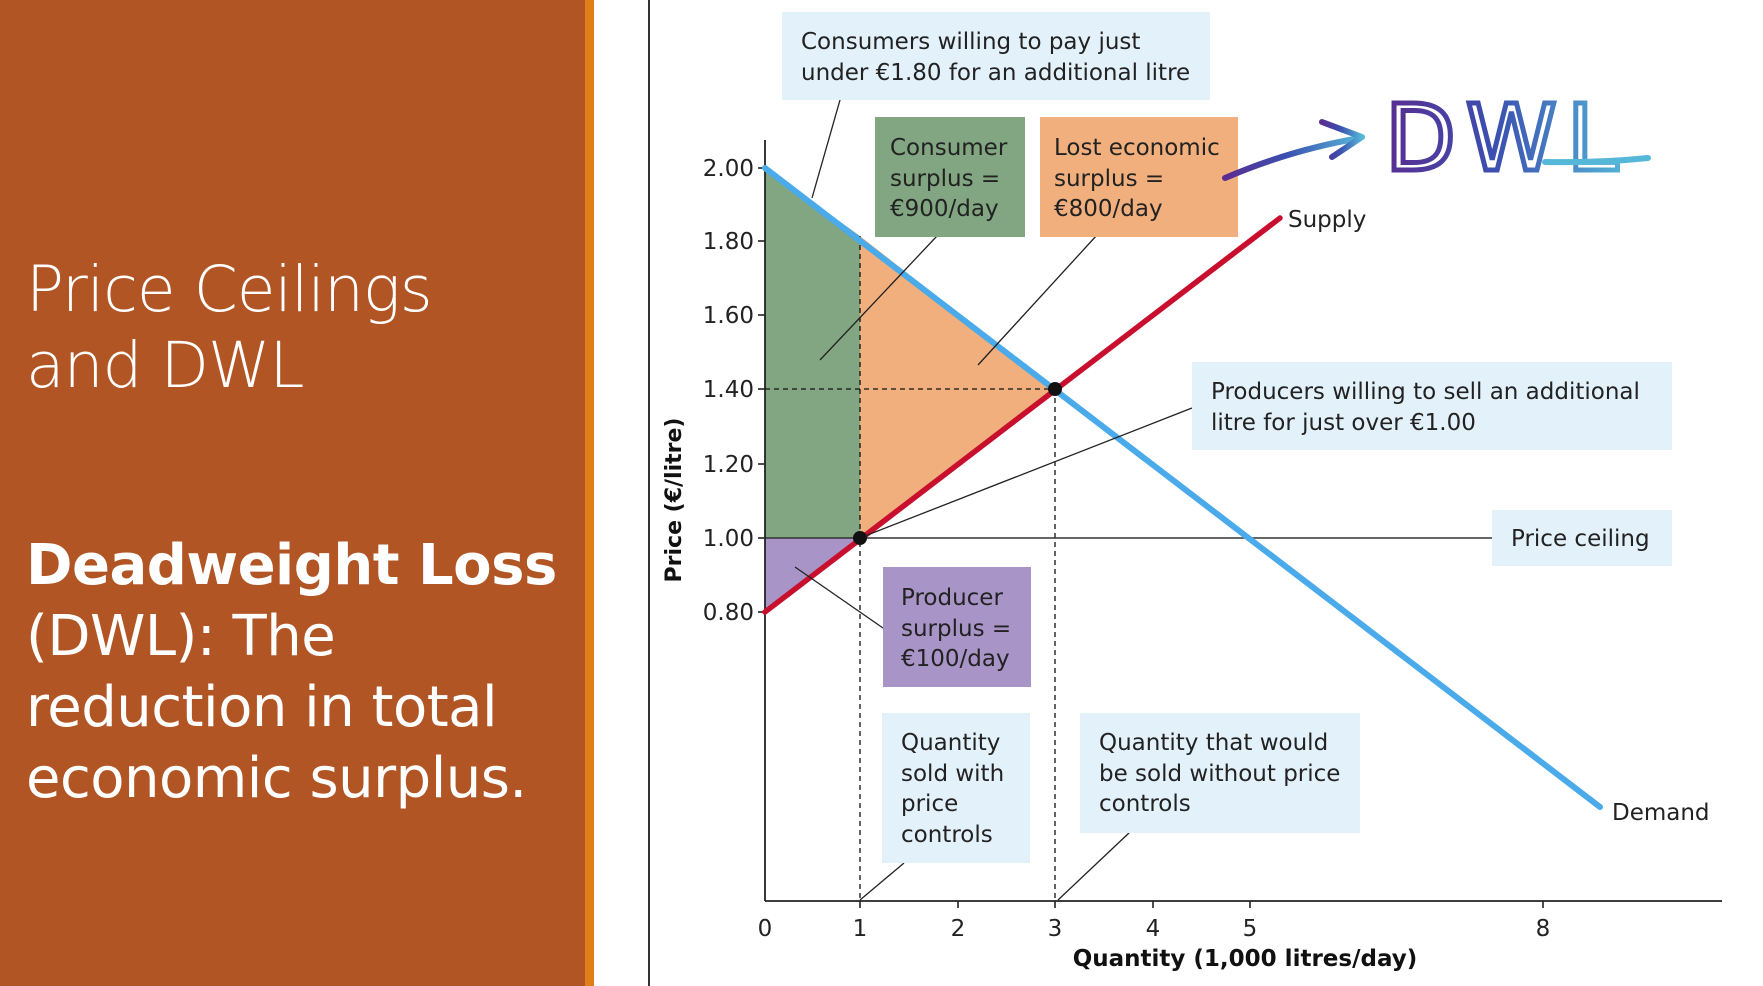  What do you see at coordinates (995, 73) in the screenshot?
I see `annotation-line: under €1.80 for an additional litre` at bounding box center [995, 73].